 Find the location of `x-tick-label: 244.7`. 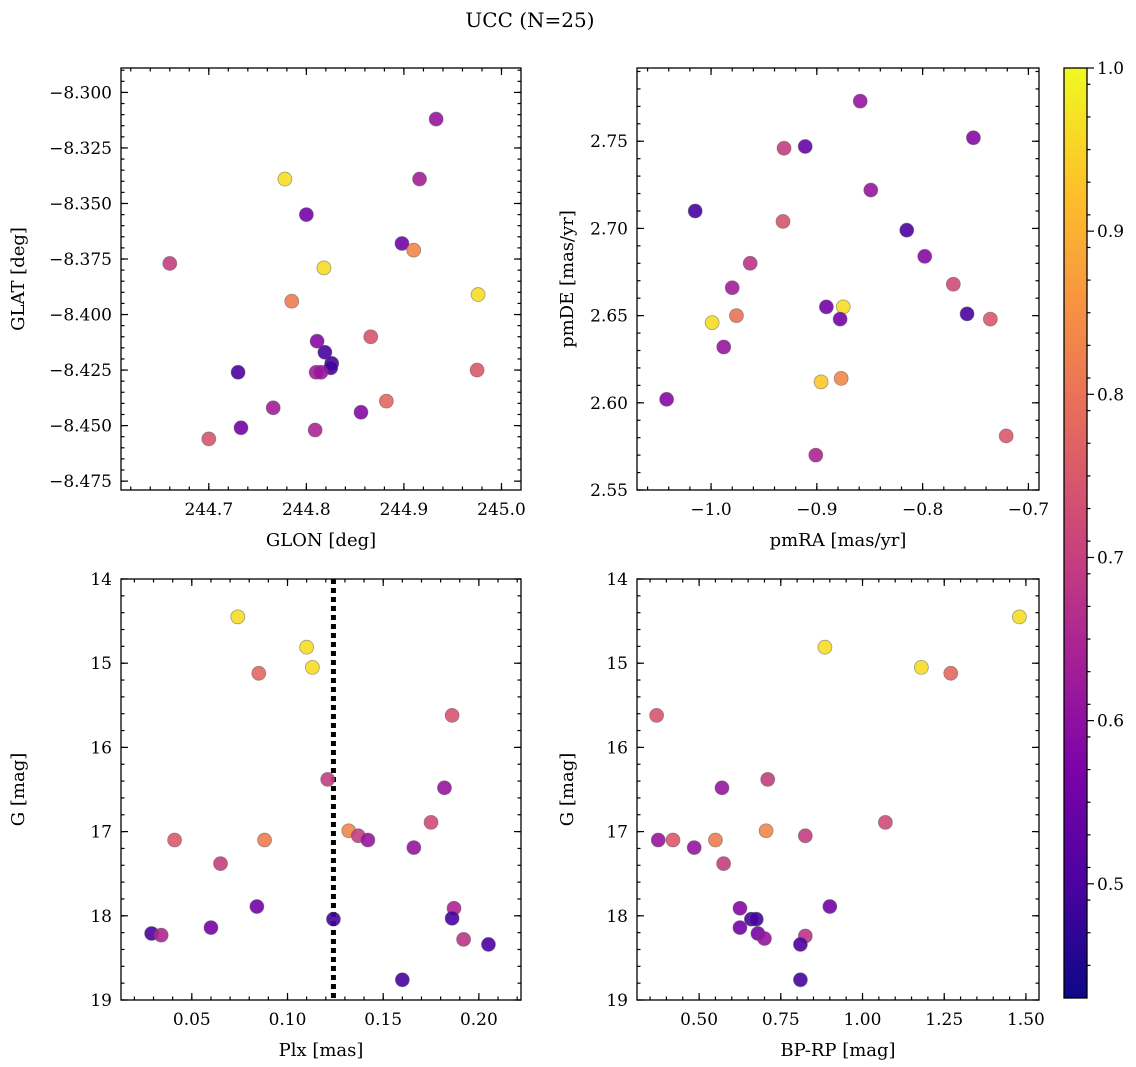

x-tick-label: 244.7 is located at coordinates (208, 510).